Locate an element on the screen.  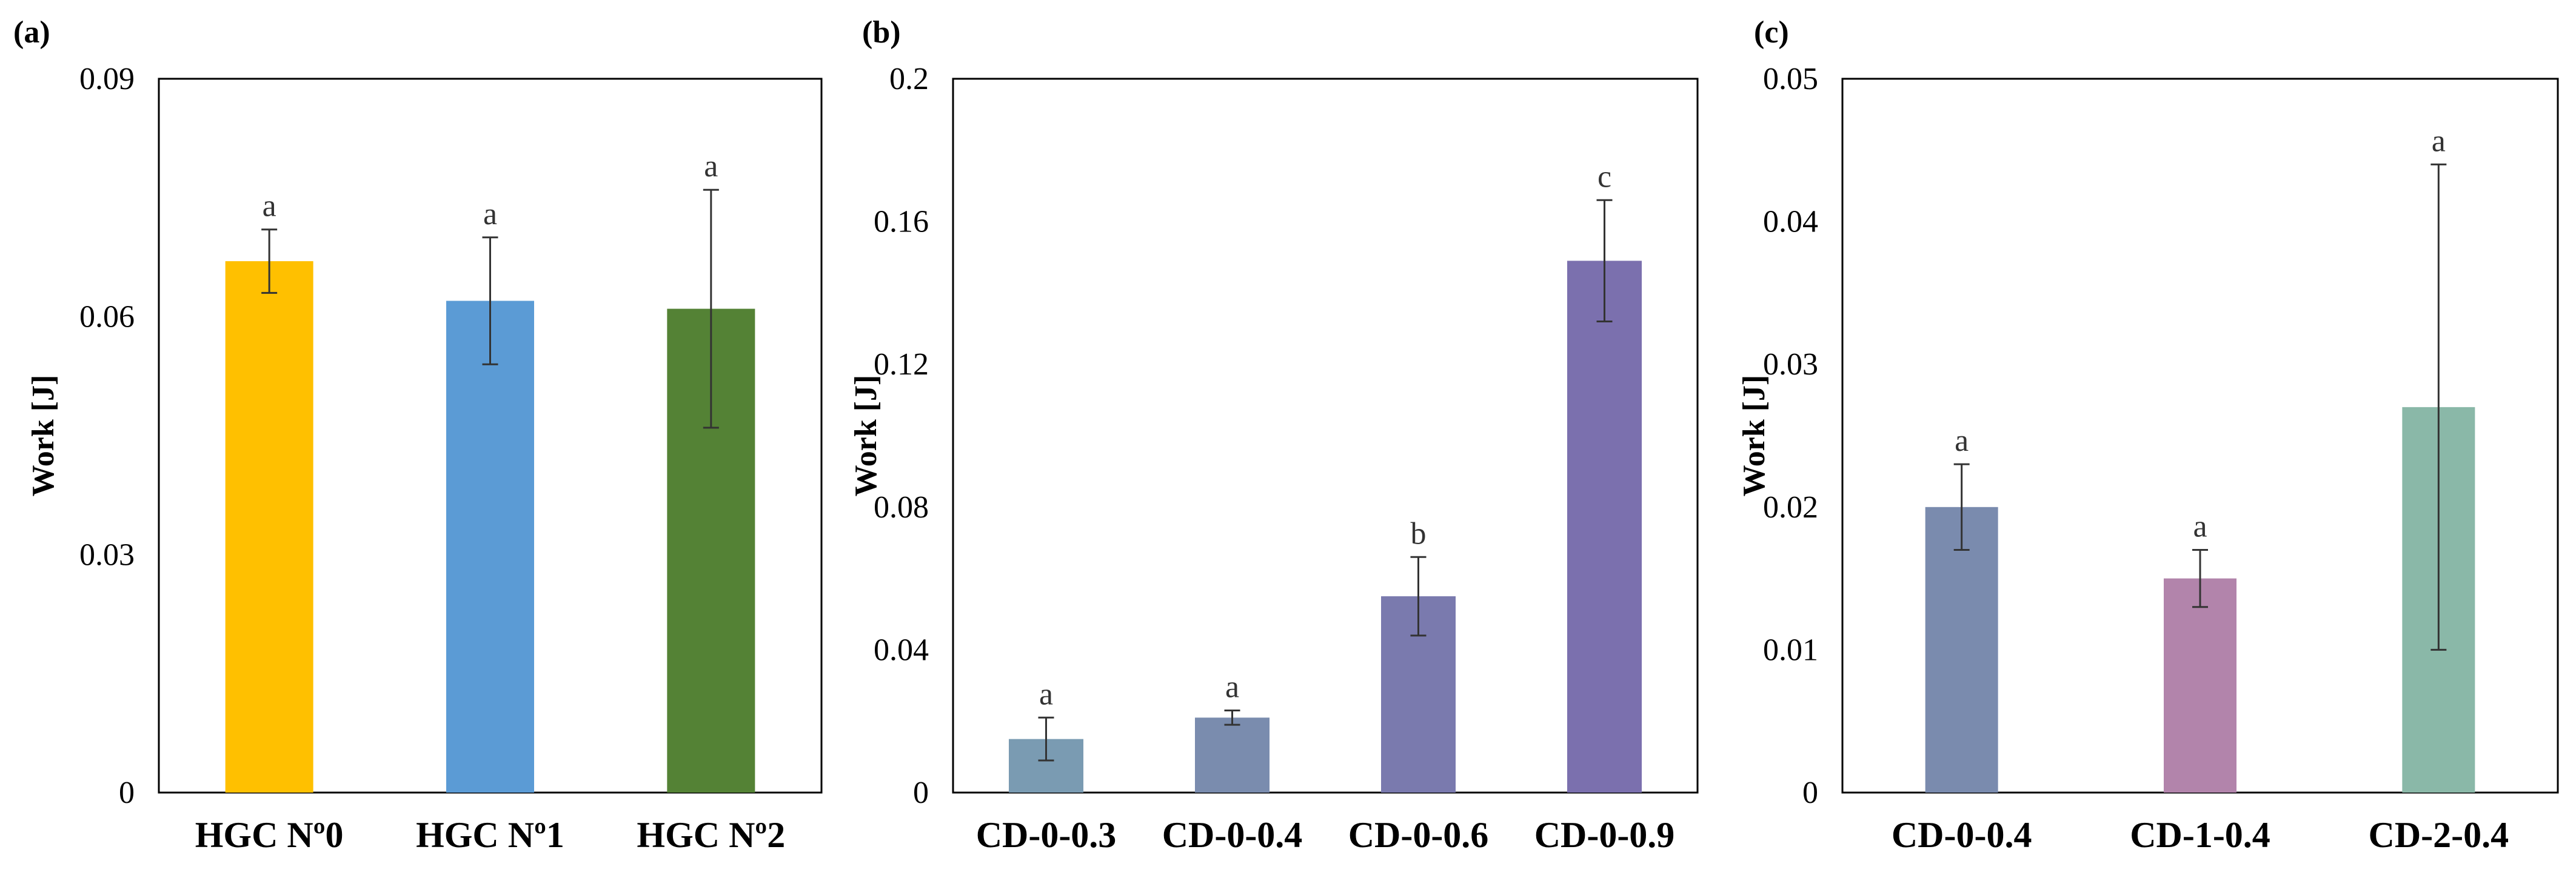
y-tick-label: 0.05 is located at coordinates (1790, 79).